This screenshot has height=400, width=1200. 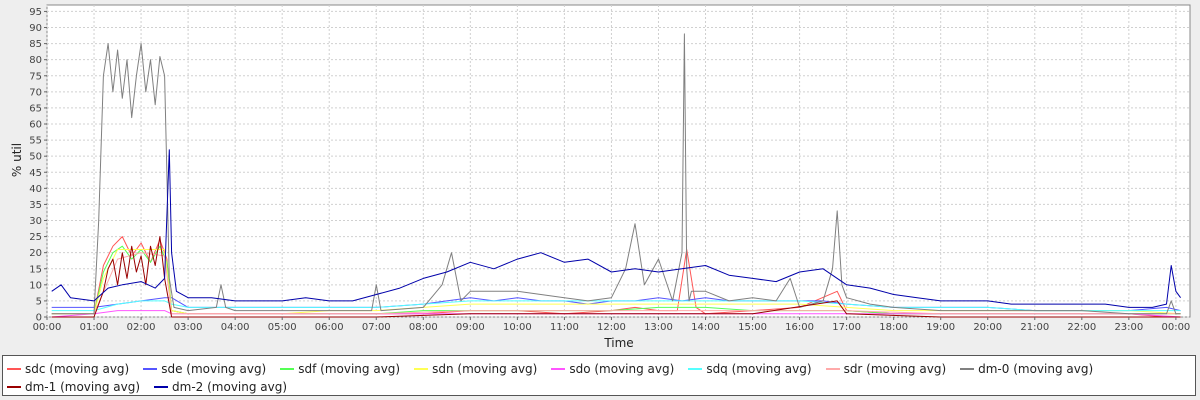 What do you see at coordinates (188, 327) in the screenshot?
I see `x-tick-label: 03:00` at bounding box center [188, 327].